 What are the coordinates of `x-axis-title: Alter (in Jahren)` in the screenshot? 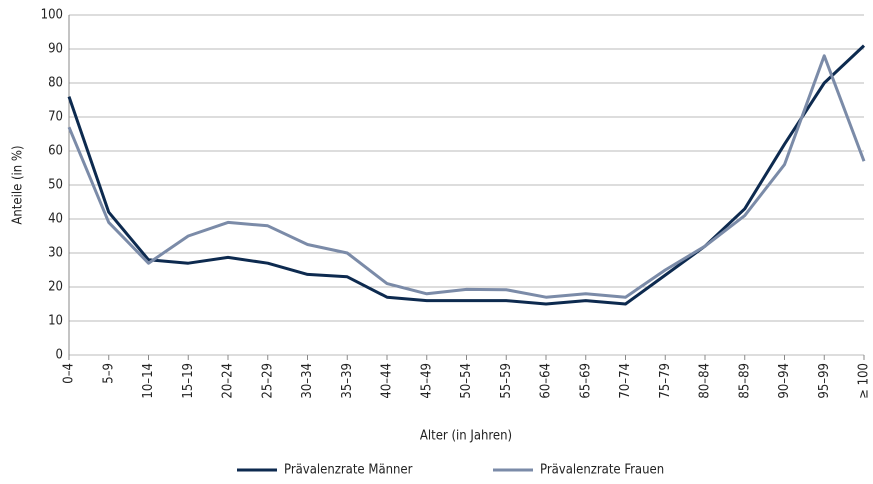 It's located at (466, 436).